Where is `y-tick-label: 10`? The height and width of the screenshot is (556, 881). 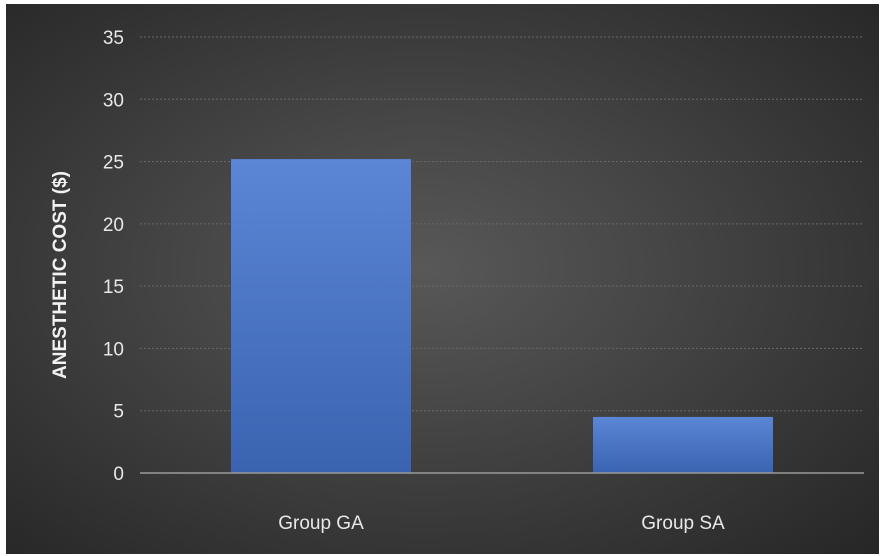 y-tick-label: 10 is located at coordinates (113, 349).